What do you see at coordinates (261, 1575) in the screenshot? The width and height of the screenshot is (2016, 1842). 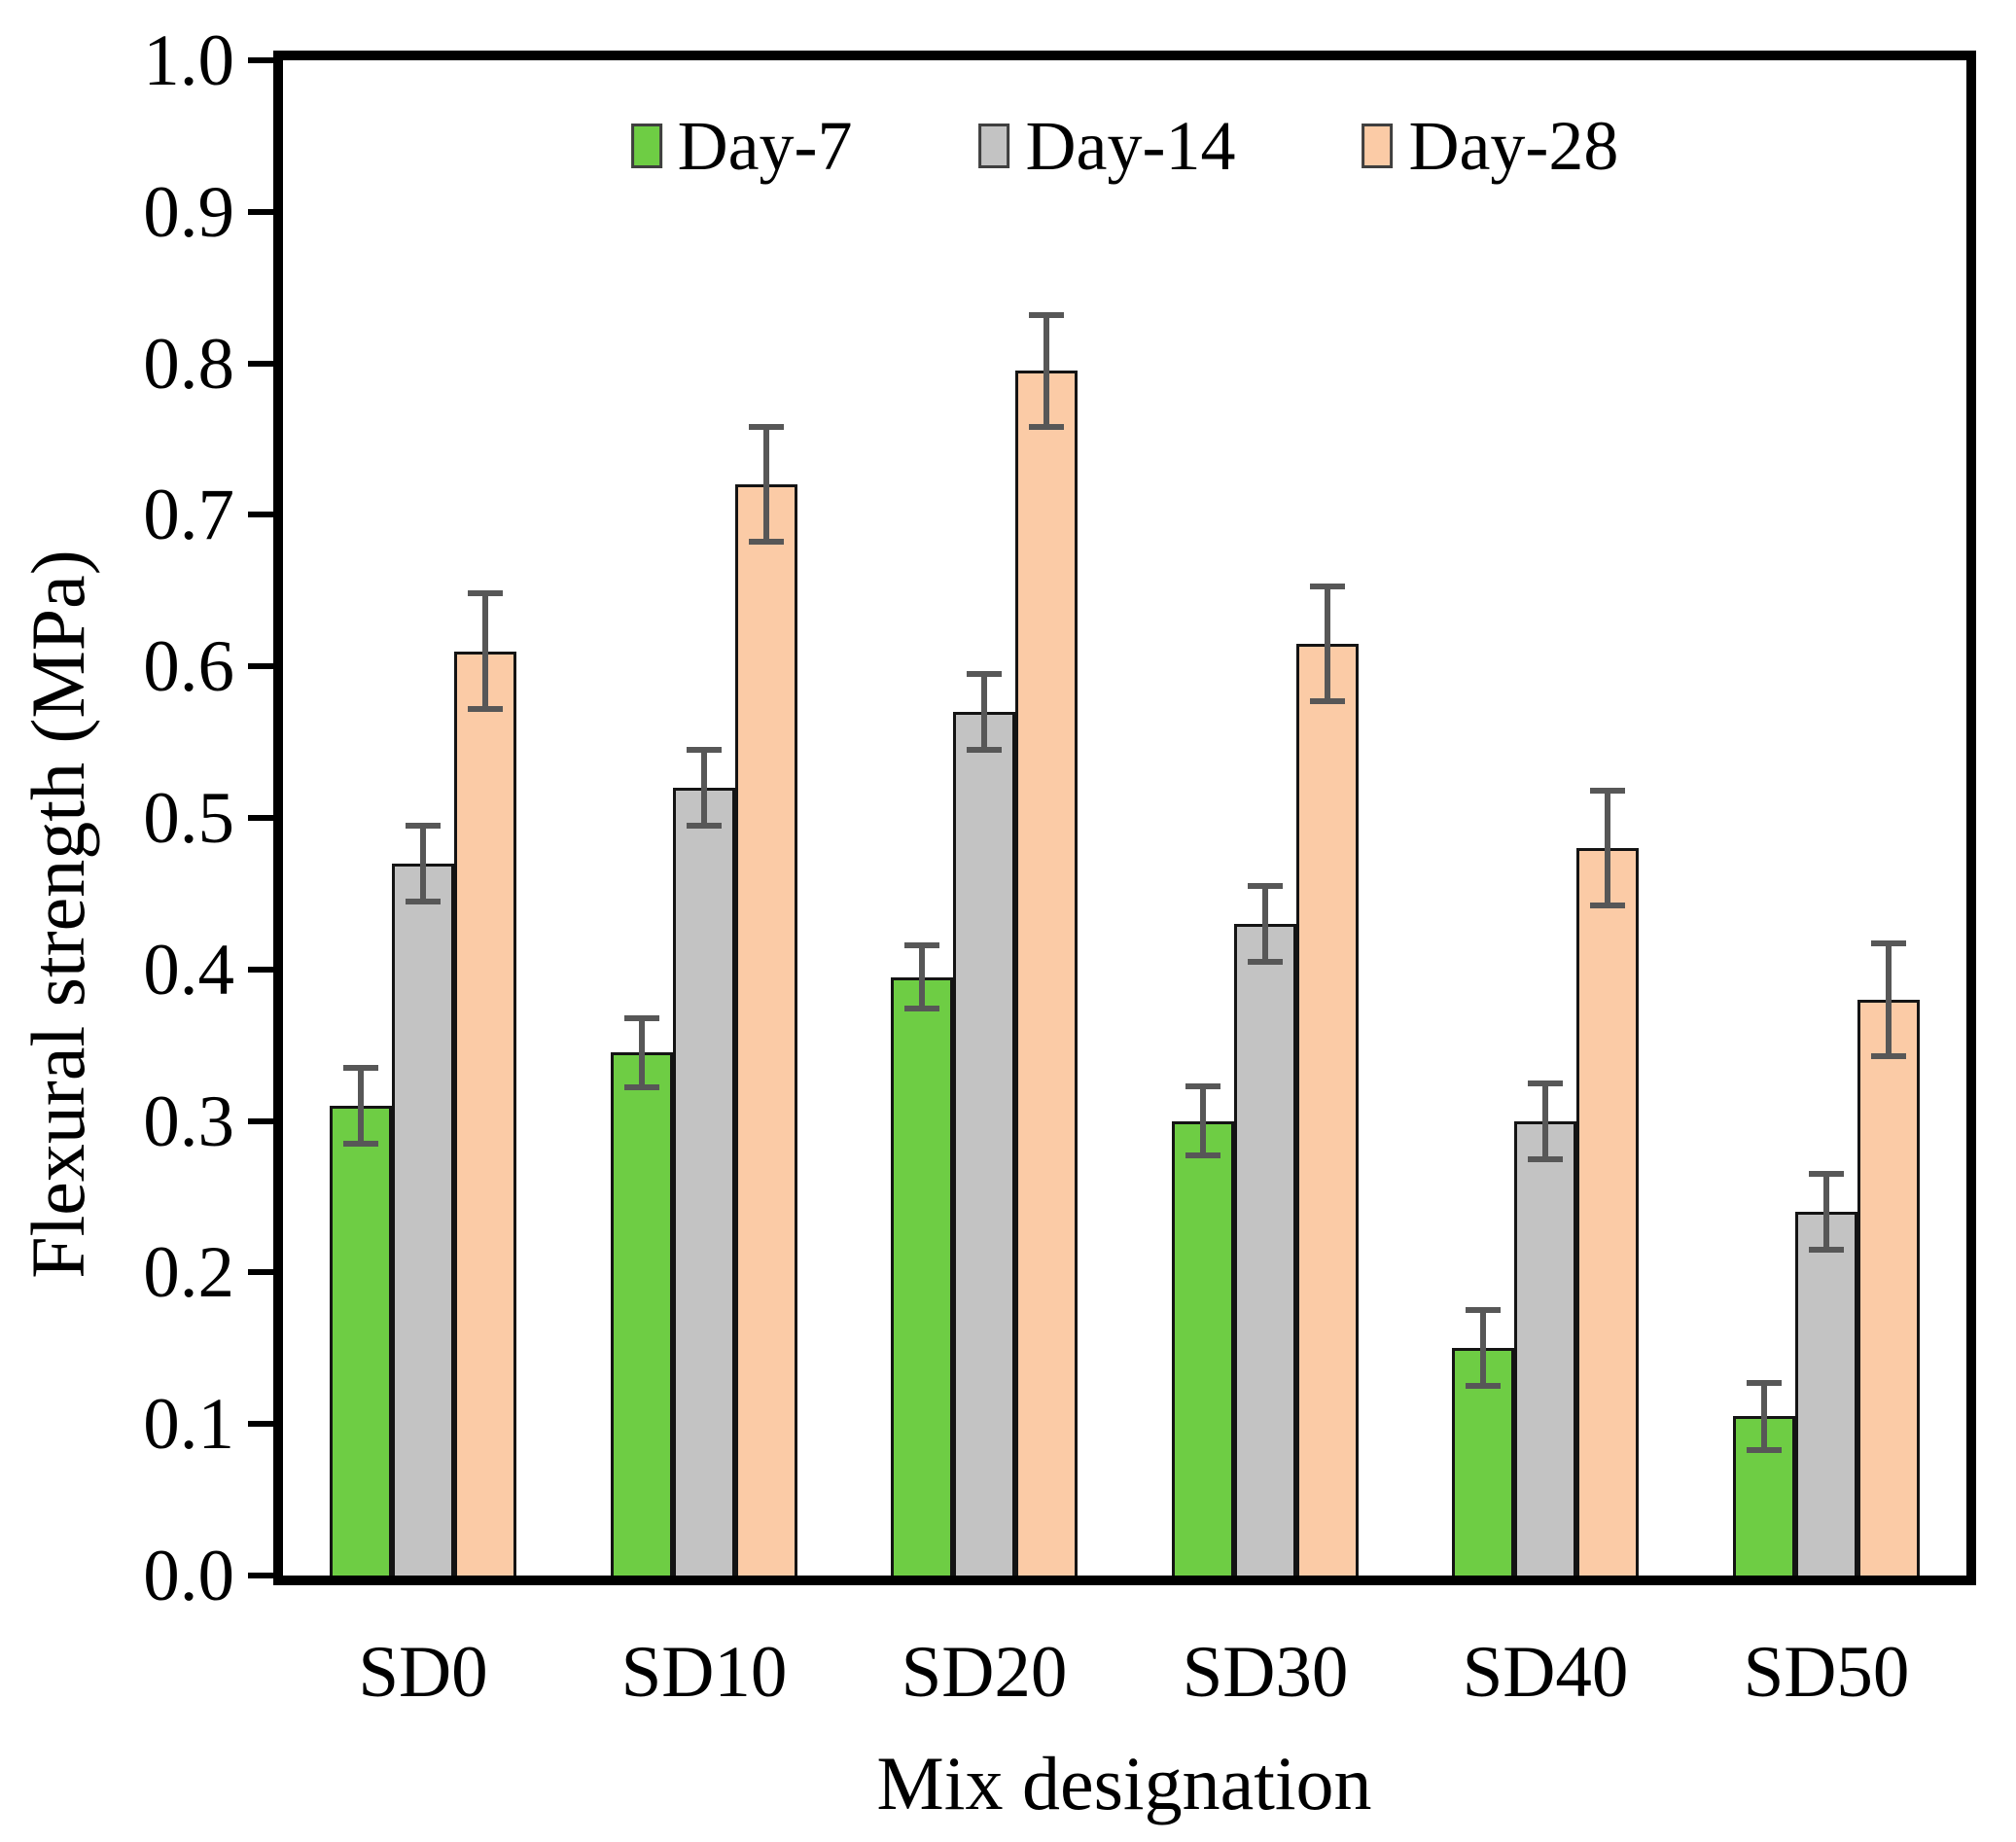 I see `y-tick-mark-0.0` at bounding box center [261, 1575].